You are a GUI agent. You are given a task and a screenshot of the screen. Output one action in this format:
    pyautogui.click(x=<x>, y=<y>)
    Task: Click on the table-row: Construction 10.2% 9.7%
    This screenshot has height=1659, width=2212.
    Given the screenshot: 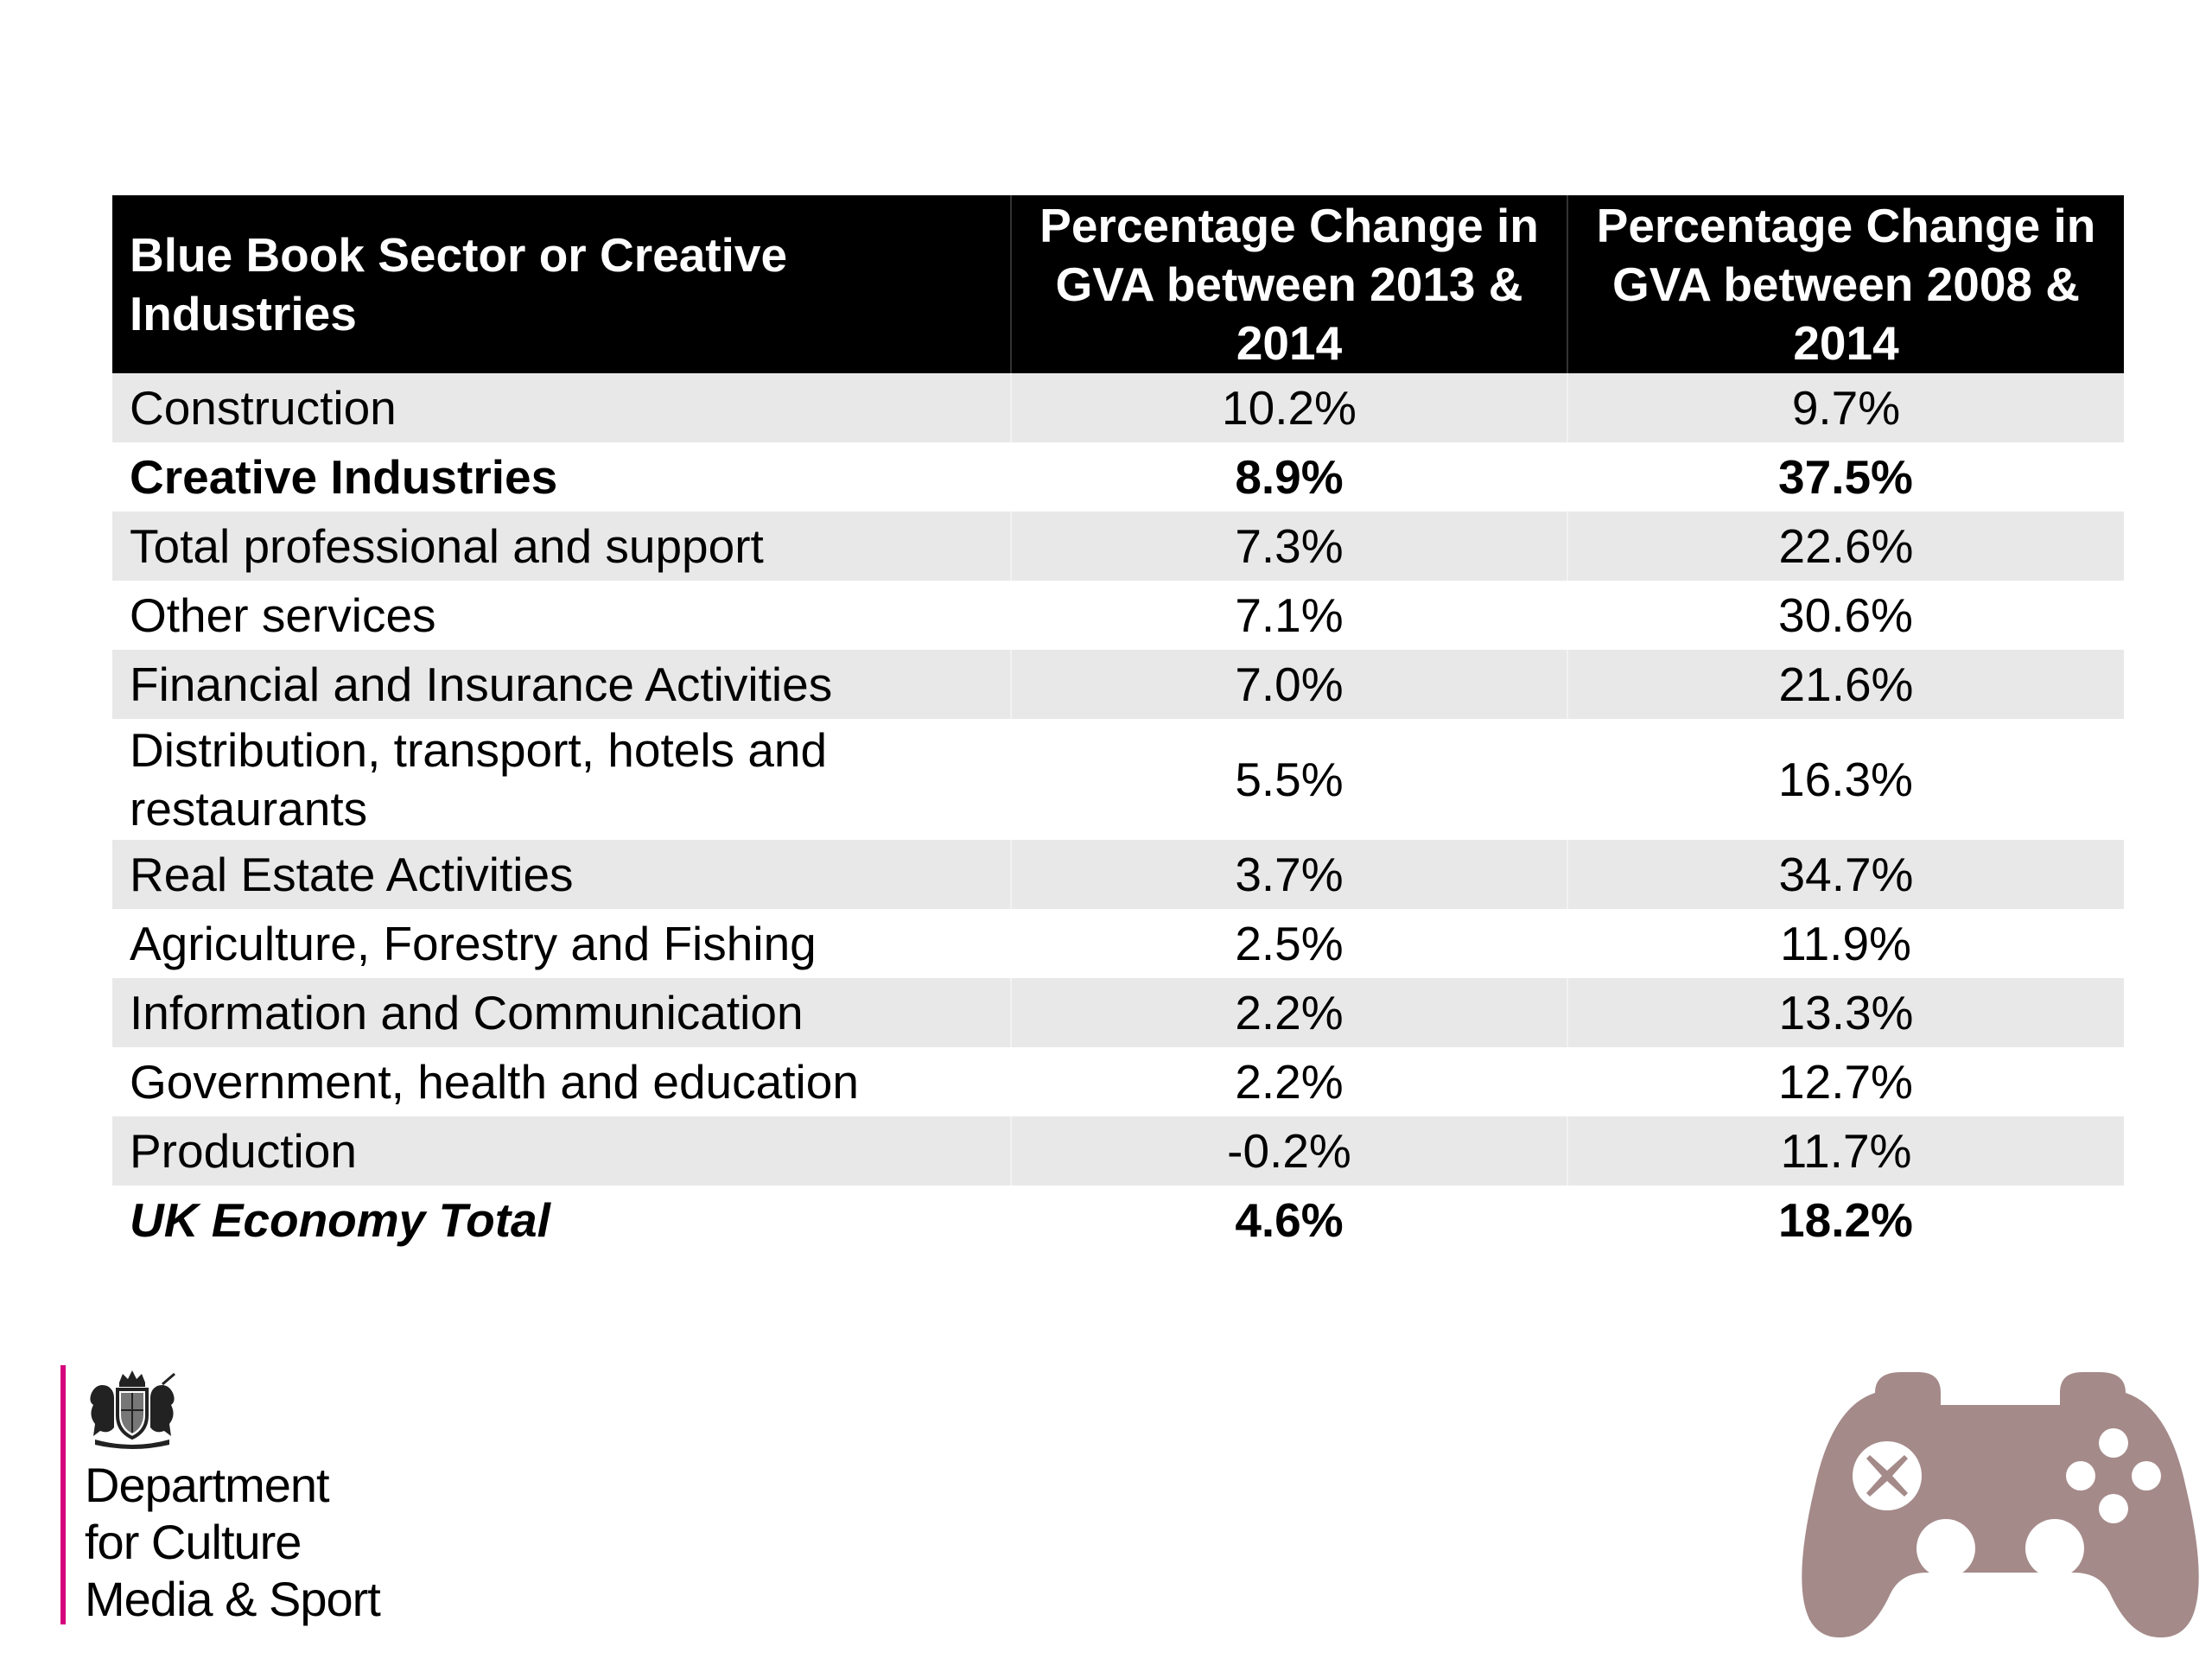 What is the action you would take?
    pyautogui.click(x=1118, y=407)
    